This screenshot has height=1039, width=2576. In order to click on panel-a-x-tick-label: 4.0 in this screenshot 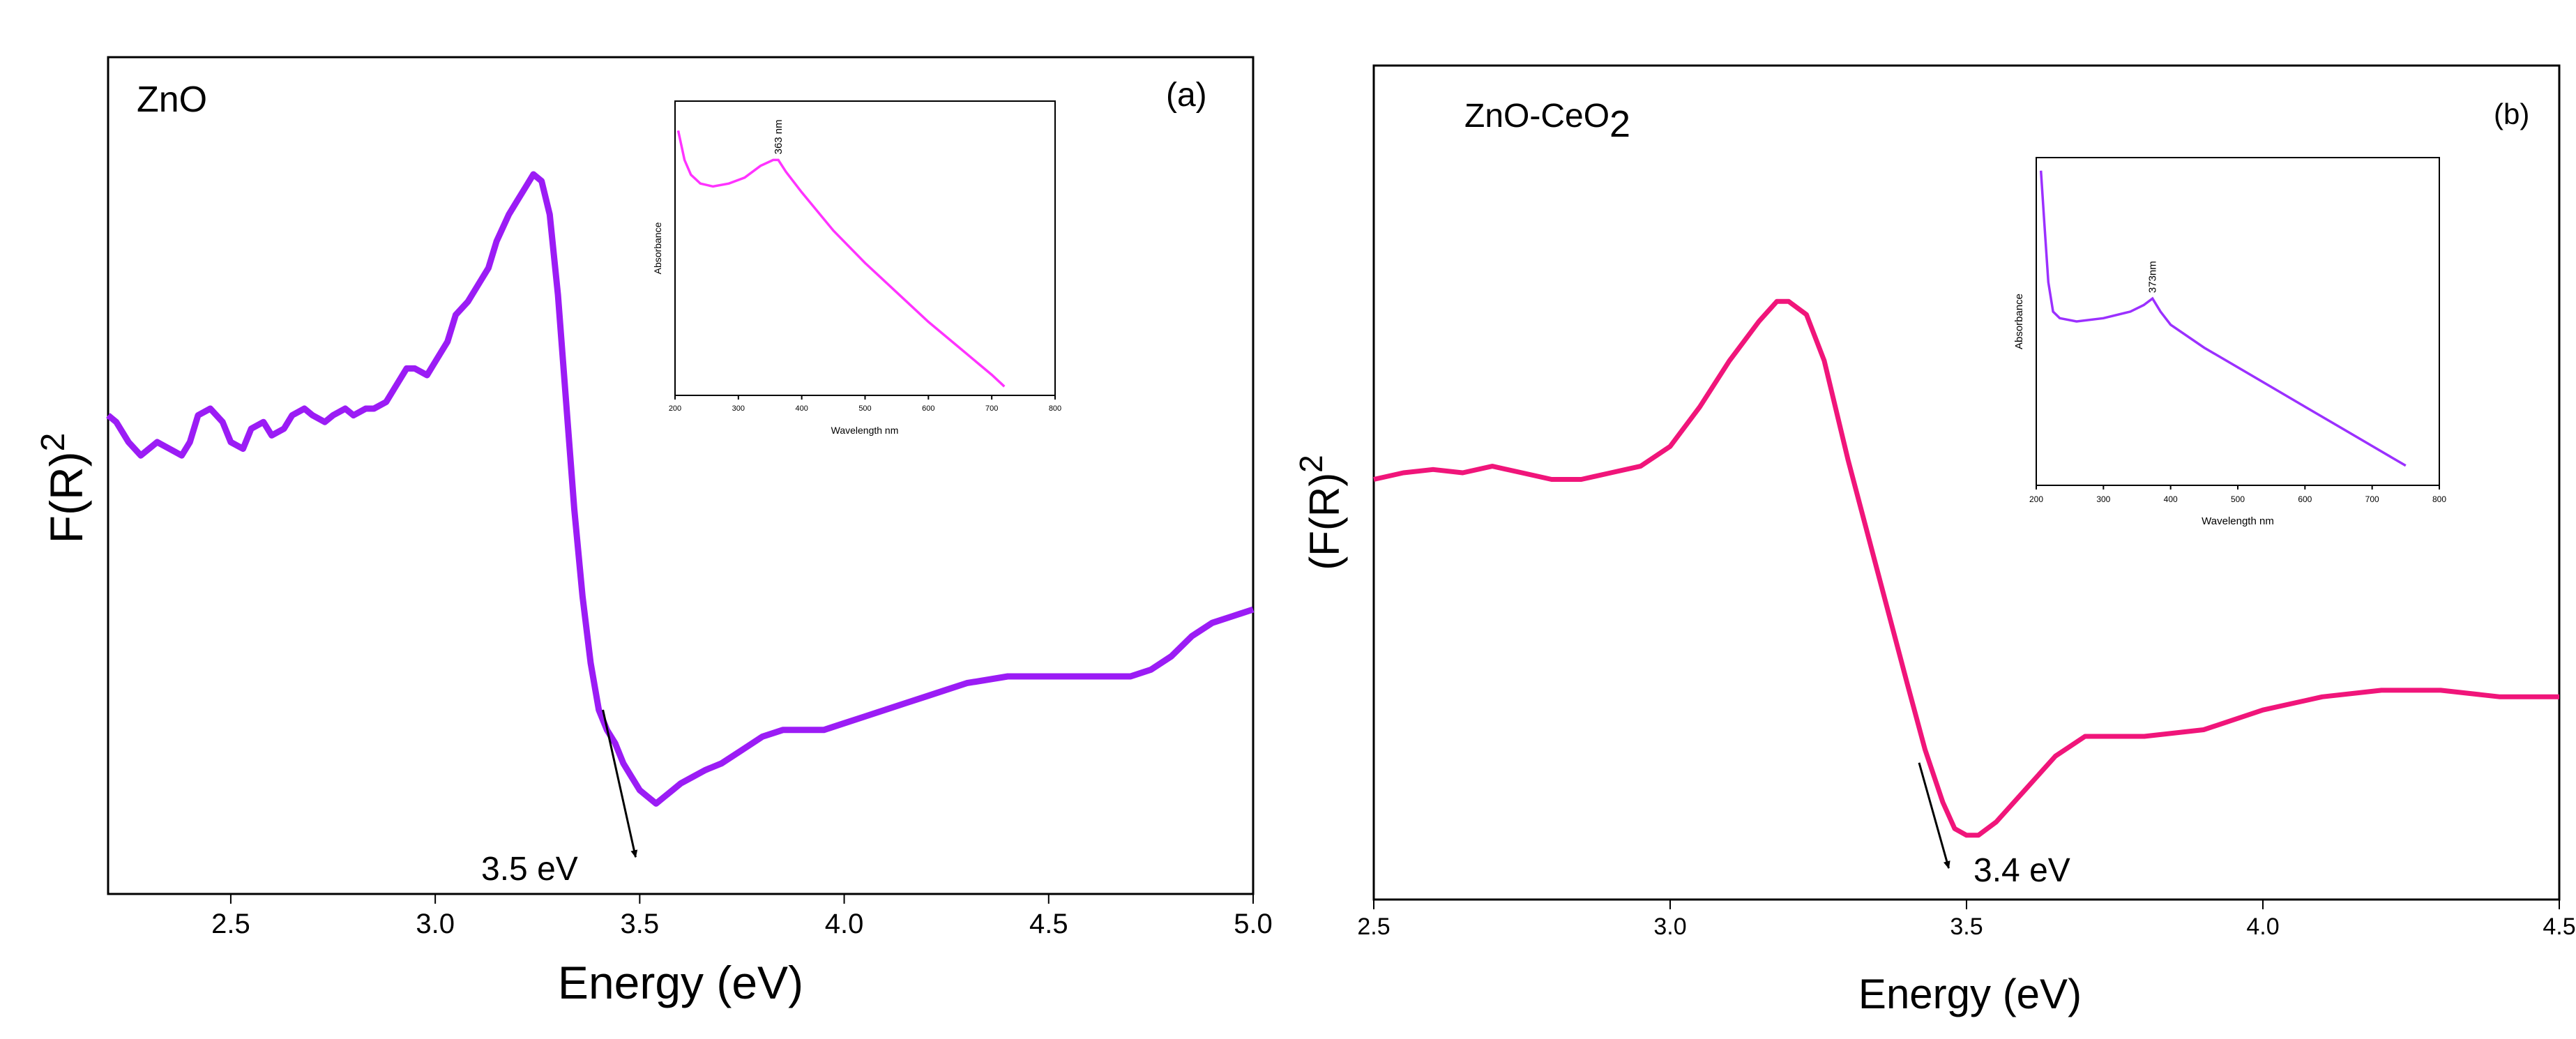, I will do `click(844, 924)`.